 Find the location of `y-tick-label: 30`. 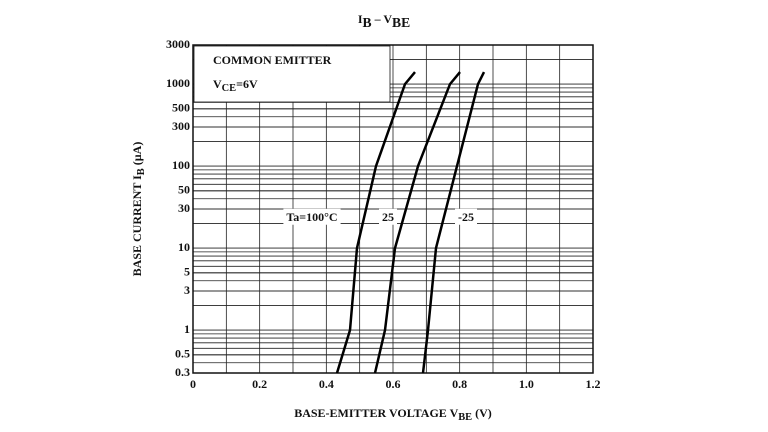

y-tick-label: 30 is located at coordinates (184, 208).